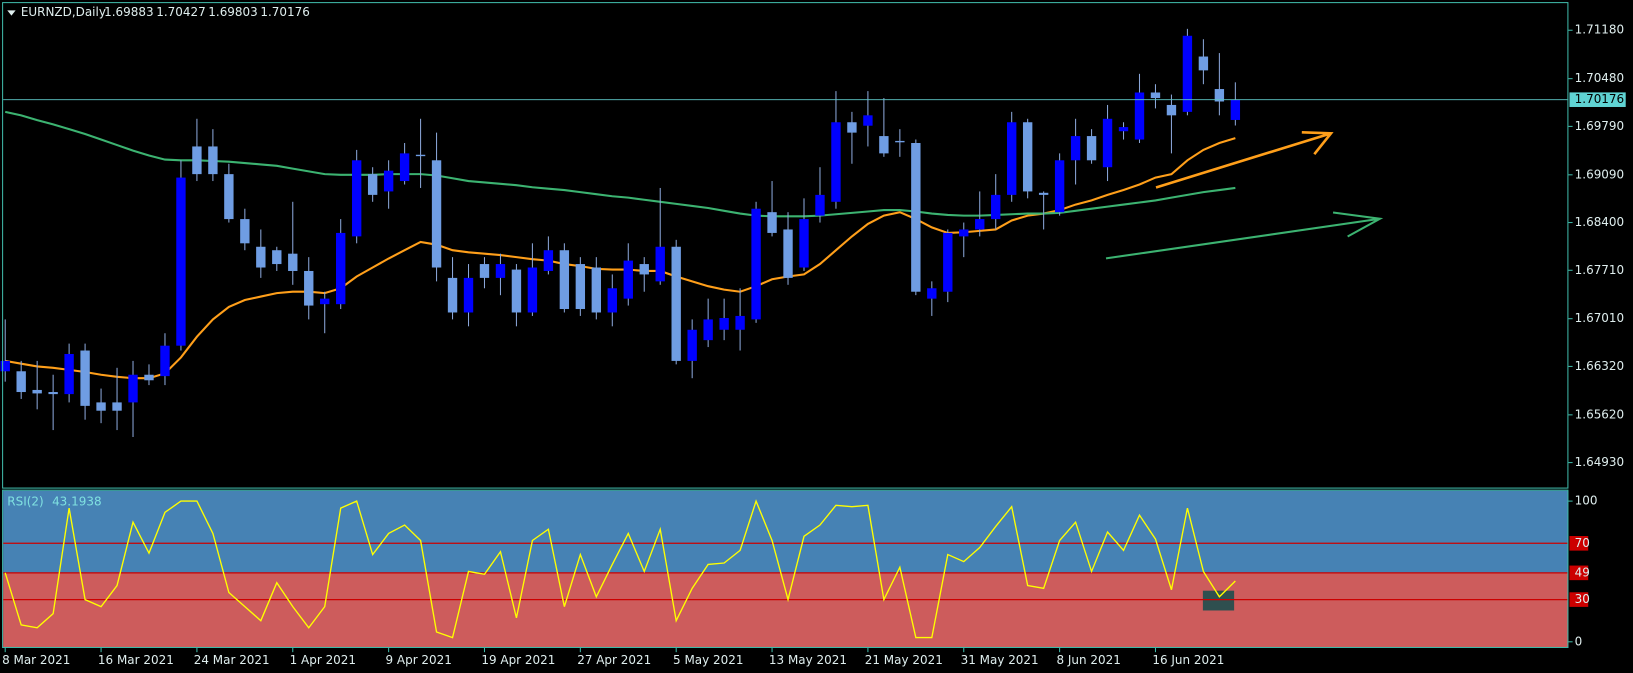  I want to click on x-tick-label: 1 Apr 2021, so click(323, 660).